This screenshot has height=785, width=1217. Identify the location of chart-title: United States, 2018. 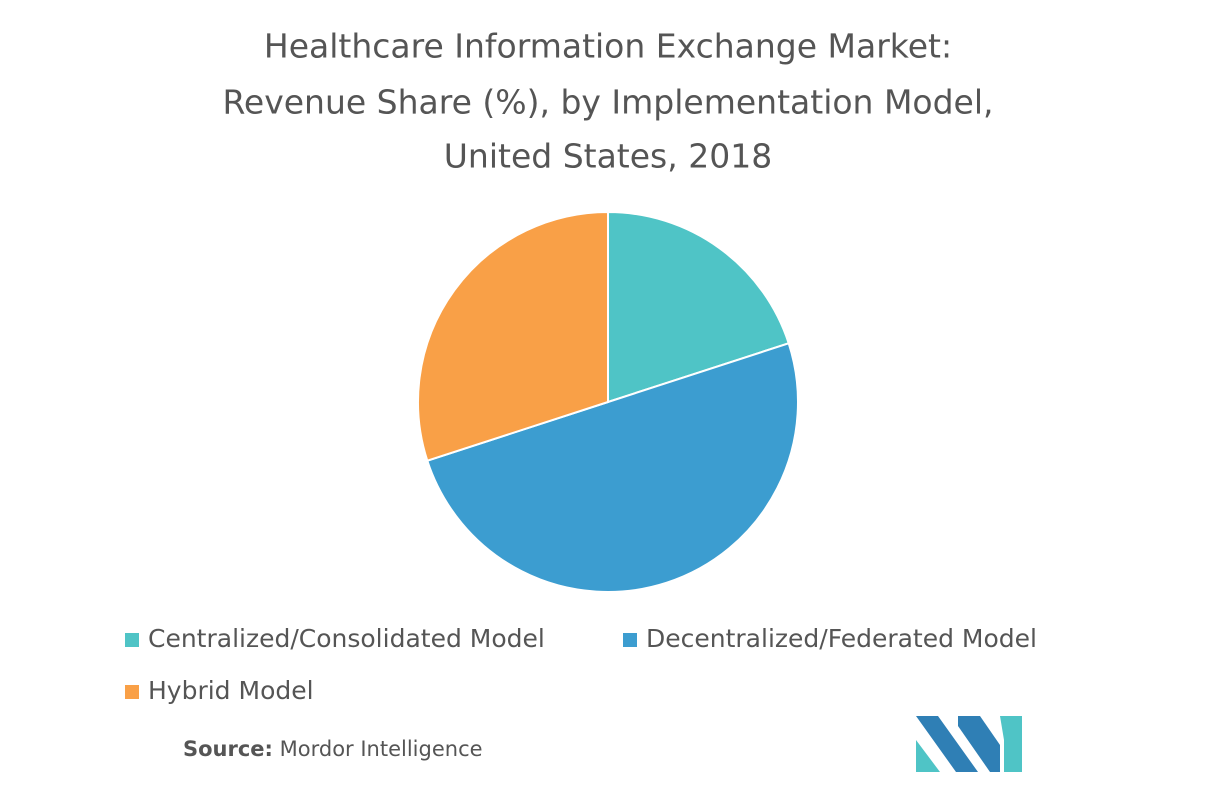
(608, 156).